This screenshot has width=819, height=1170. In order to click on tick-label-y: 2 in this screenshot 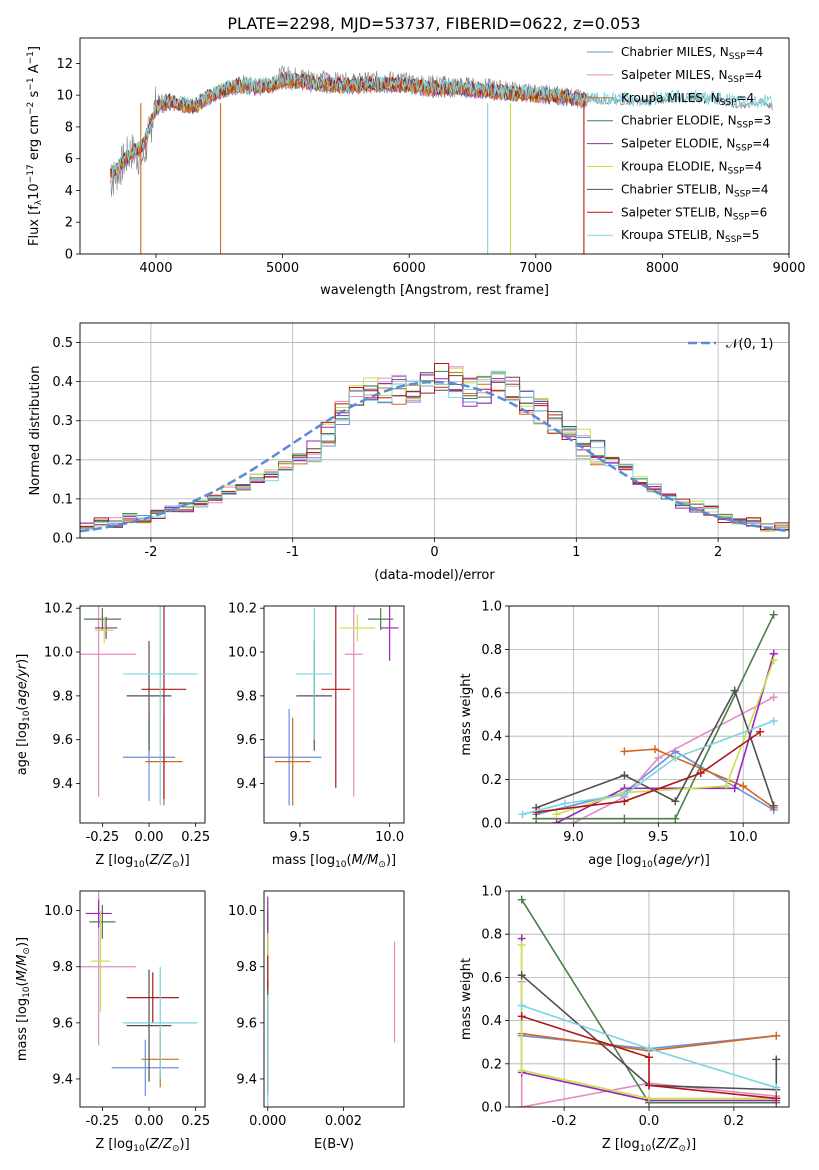, I will do `click(69, 223)`.